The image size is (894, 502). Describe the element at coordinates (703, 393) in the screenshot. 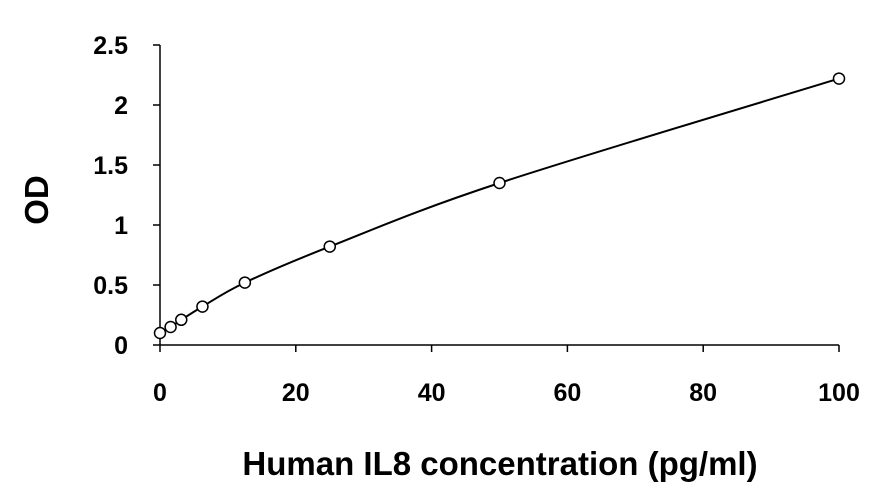

I see `x-tick-label: 80` at that location.